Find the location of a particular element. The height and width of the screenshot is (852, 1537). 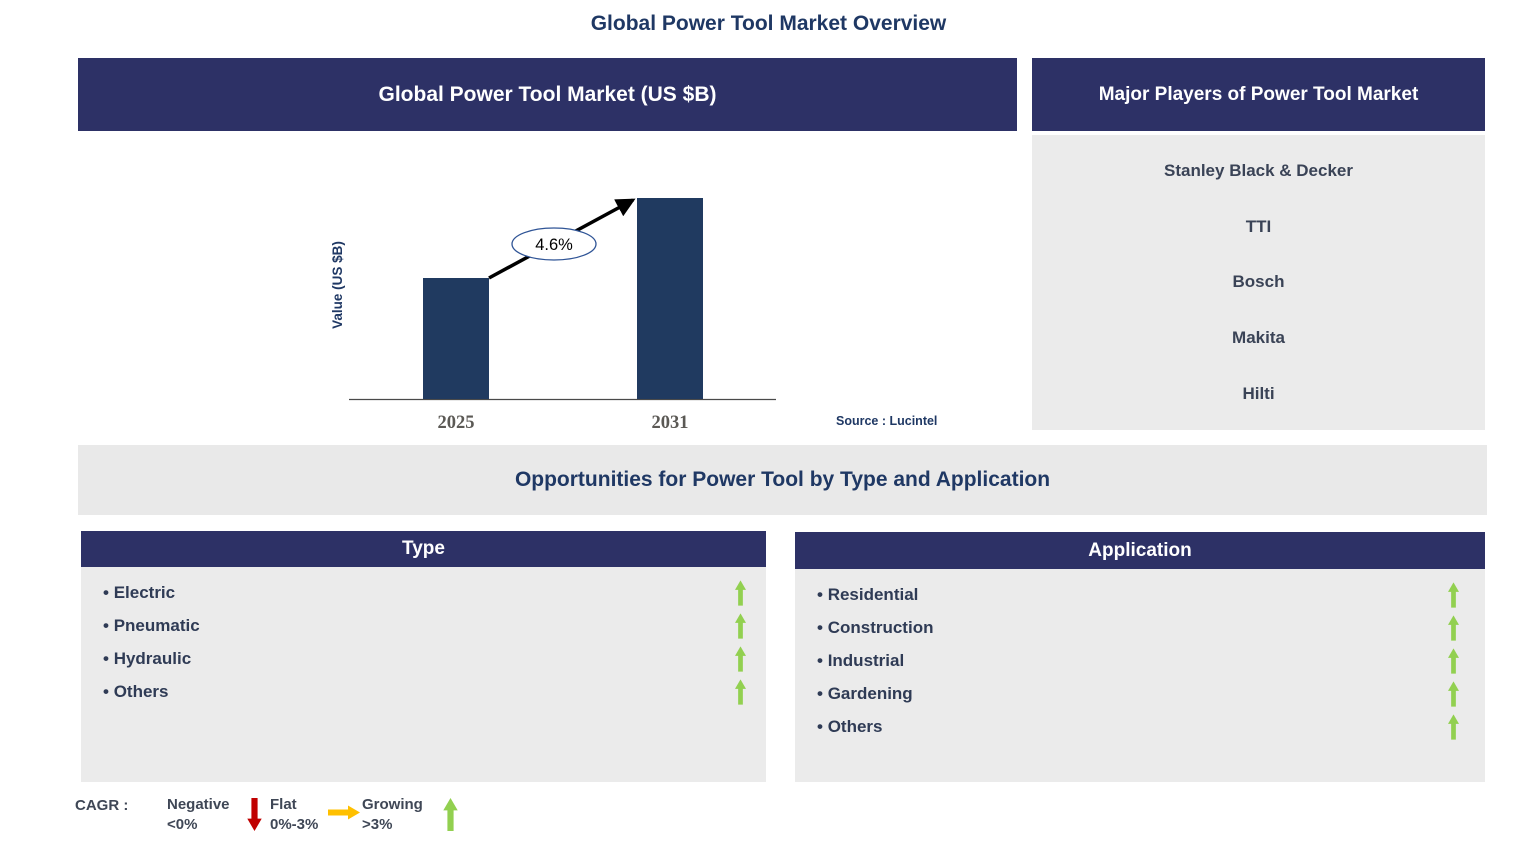

chart-panel-header: Global Power Tool Market (US $B) is located at coordinates (547, 94).